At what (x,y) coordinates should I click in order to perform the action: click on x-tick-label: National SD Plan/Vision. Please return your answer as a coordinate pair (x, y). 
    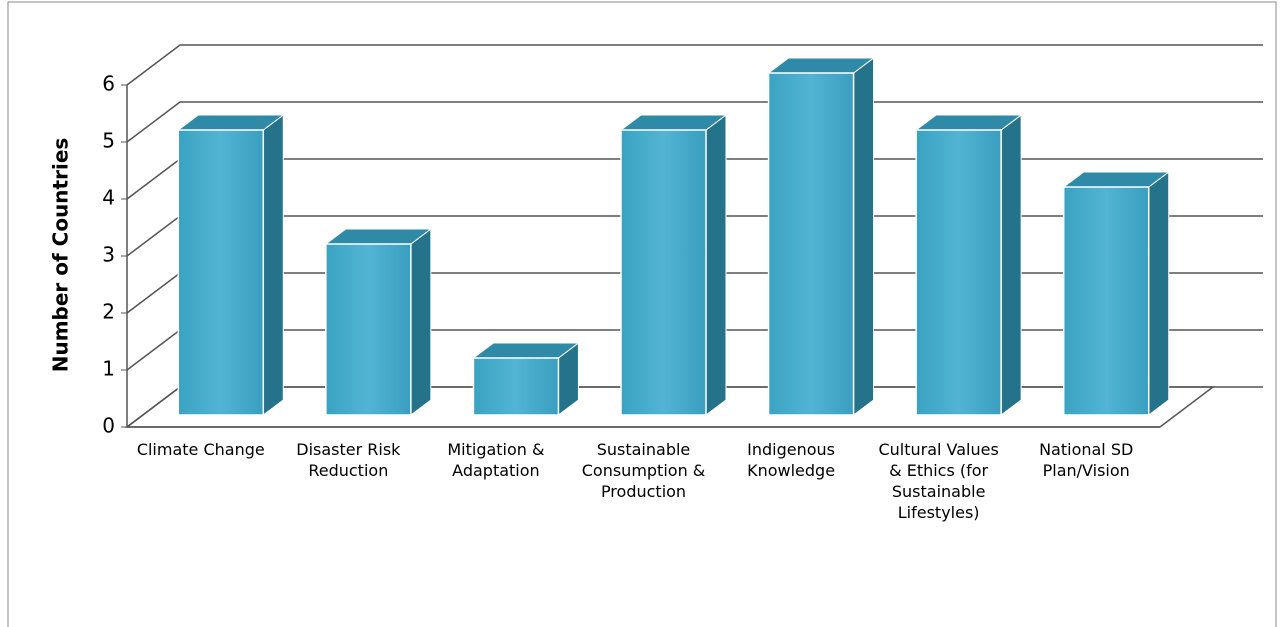
    Looking at the image, I should click on (1086, 460).